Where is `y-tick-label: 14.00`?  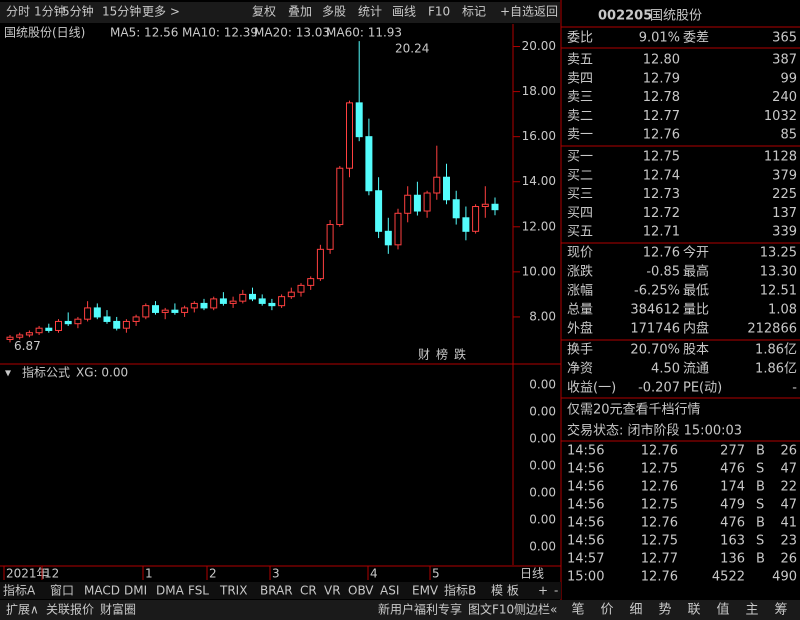
y-tick-label: 14.00 is located at coordinates (539, 181).